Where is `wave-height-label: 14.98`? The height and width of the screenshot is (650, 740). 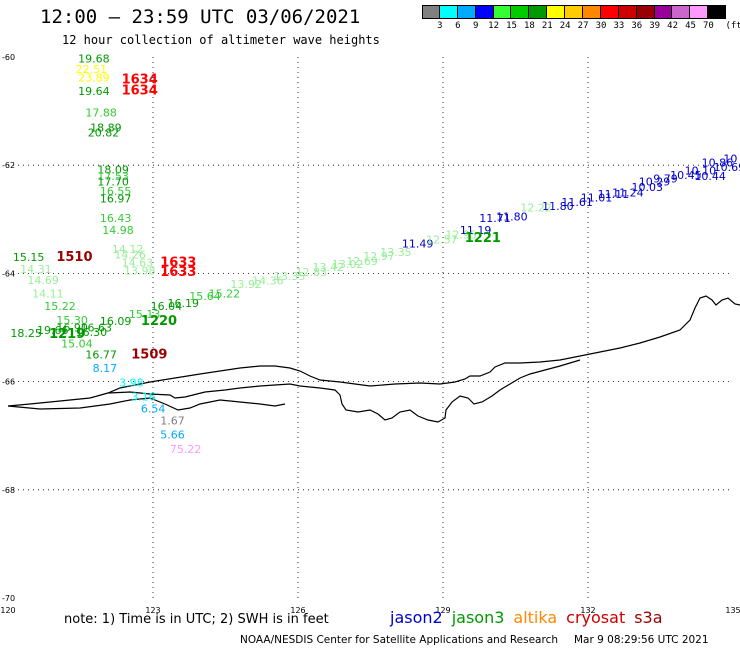 wave-height-label: 14.98 is located at coordinates (118, 230).